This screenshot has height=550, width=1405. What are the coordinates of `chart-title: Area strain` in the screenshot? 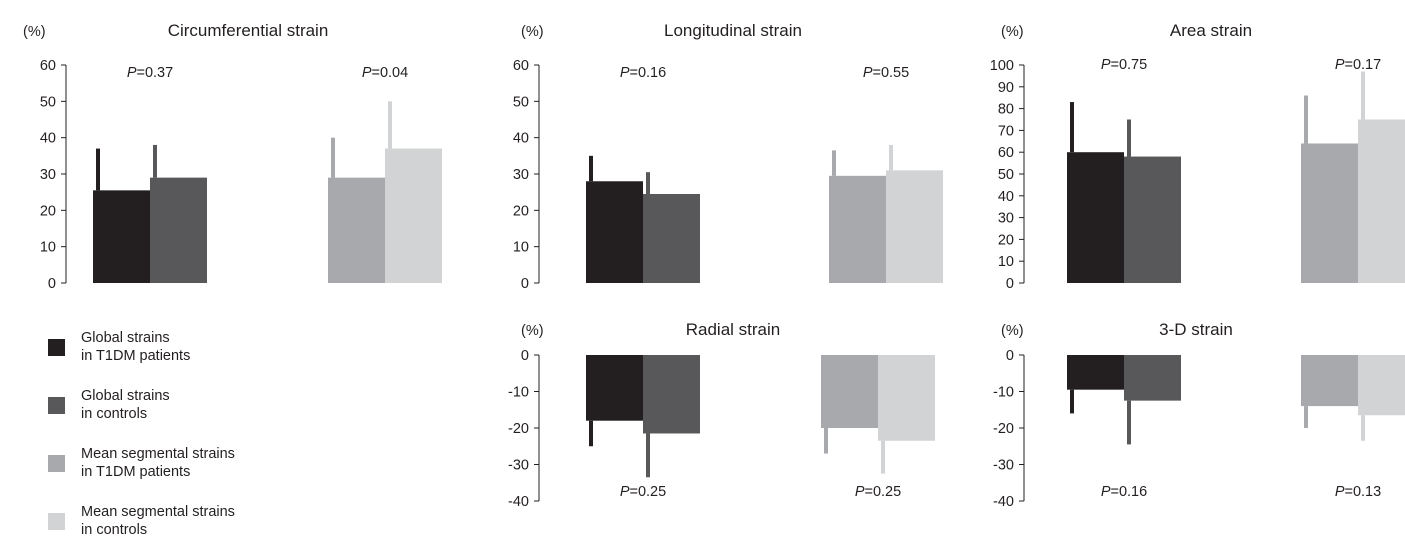 It's located at (1211, 30).